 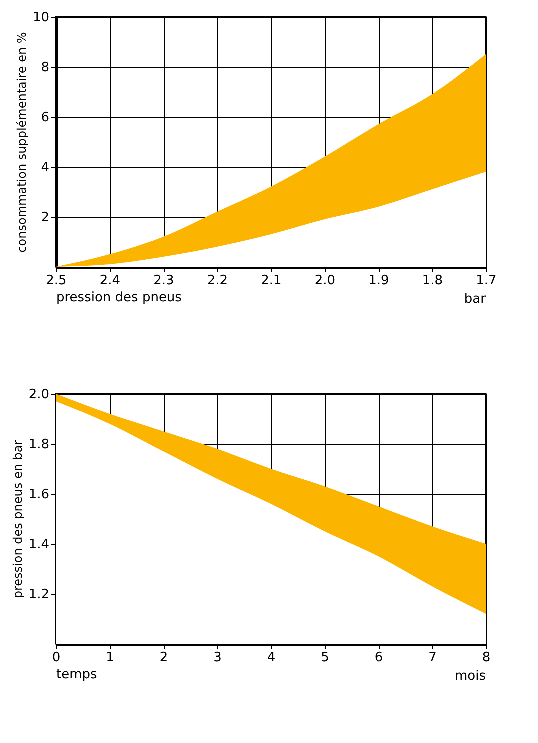 What do you see at coordinates (39, 395) in the screenshot?
I see `y-tick-label: 2.0` at bounding box center [39, 395].